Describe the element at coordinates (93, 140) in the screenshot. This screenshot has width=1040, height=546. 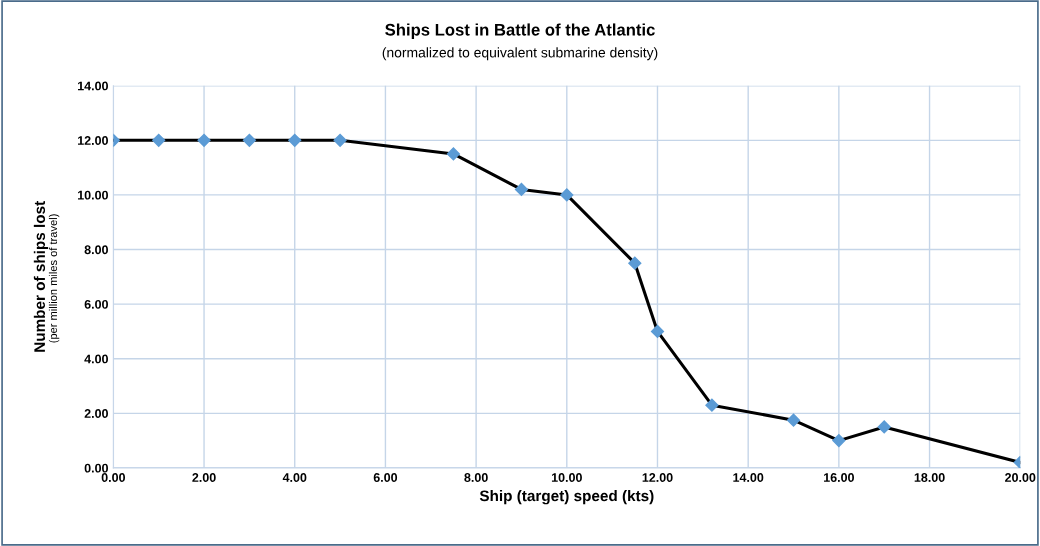
I see `y-tick-label: 12.00` at that location.